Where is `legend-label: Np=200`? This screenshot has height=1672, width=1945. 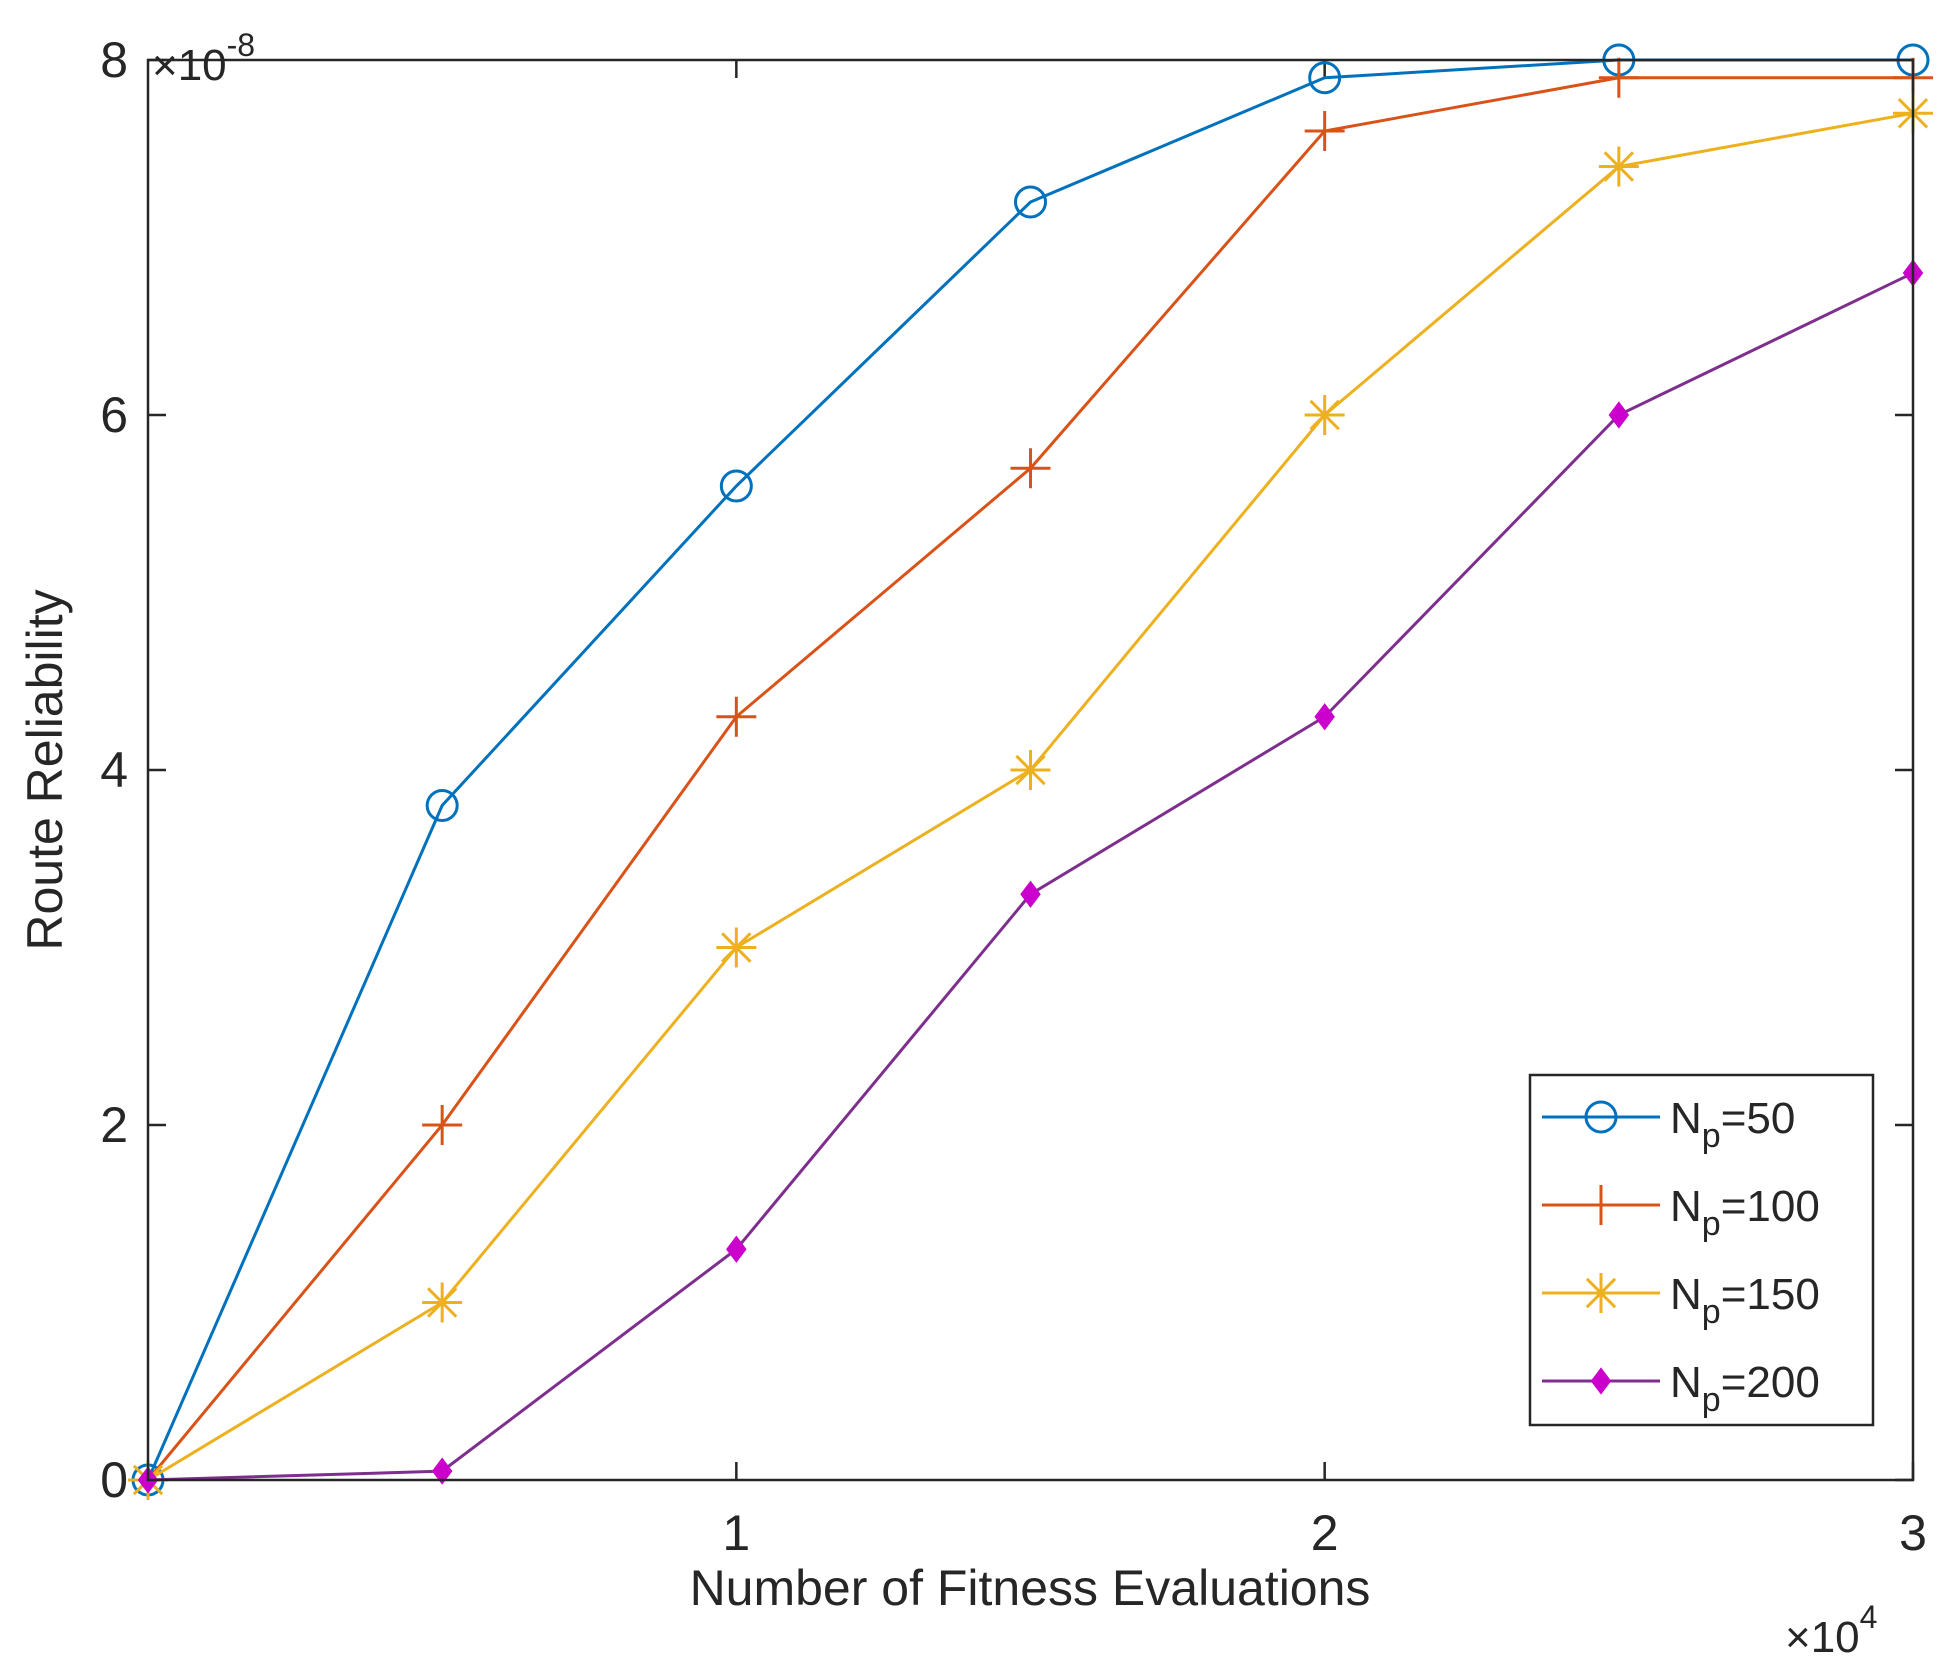 legend-label: Np=200 is located at coordinates (1745, 1388).